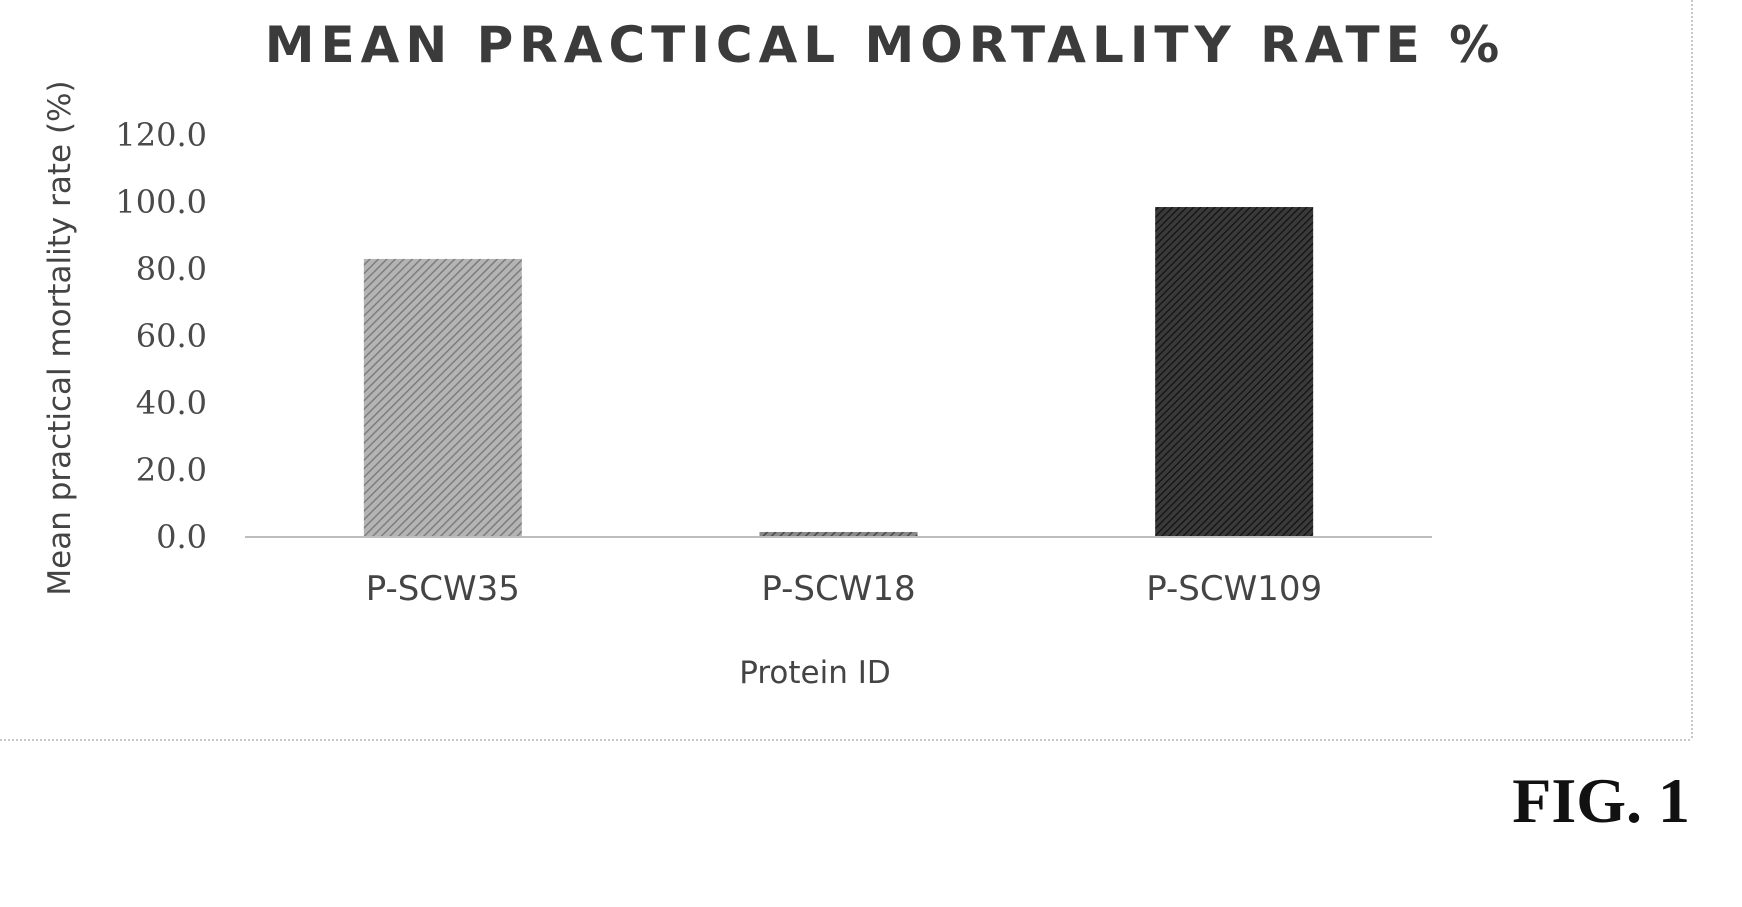 This screenshot has width=1742, height=907. I want to click on y-tick-label: 20.0, so click(171, 470).